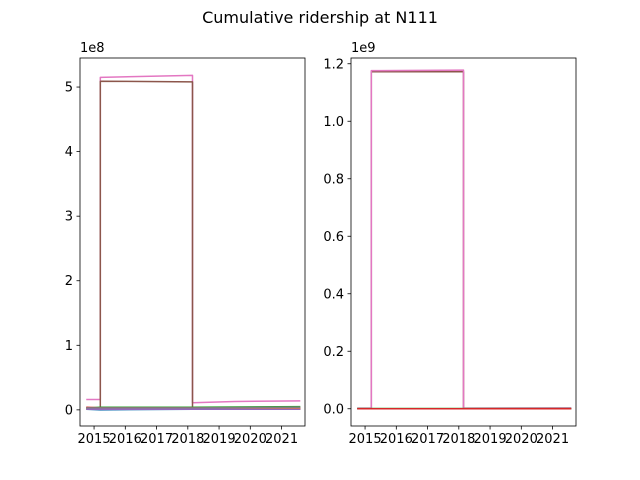  Describe the element at coordinates (94, 439) in the screenshot. I see `left-x-tick-label: 2015` at that location.